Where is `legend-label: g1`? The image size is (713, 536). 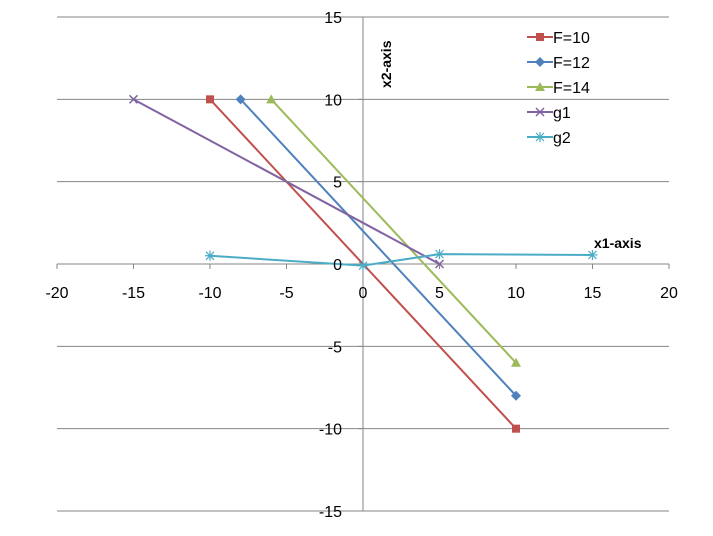 legend-label: g1 is located at coordinates (562, 113).